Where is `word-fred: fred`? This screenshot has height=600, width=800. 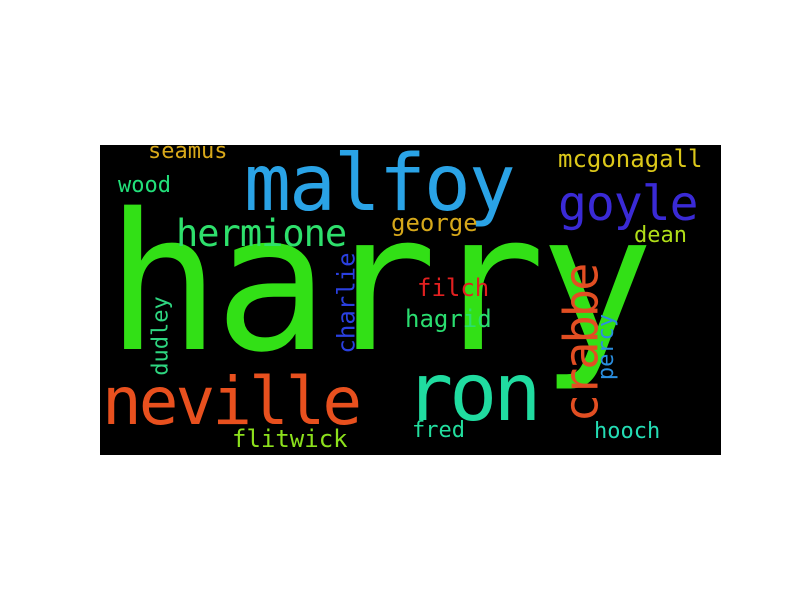 word-fred: fred is located at coordinates (438, 430).